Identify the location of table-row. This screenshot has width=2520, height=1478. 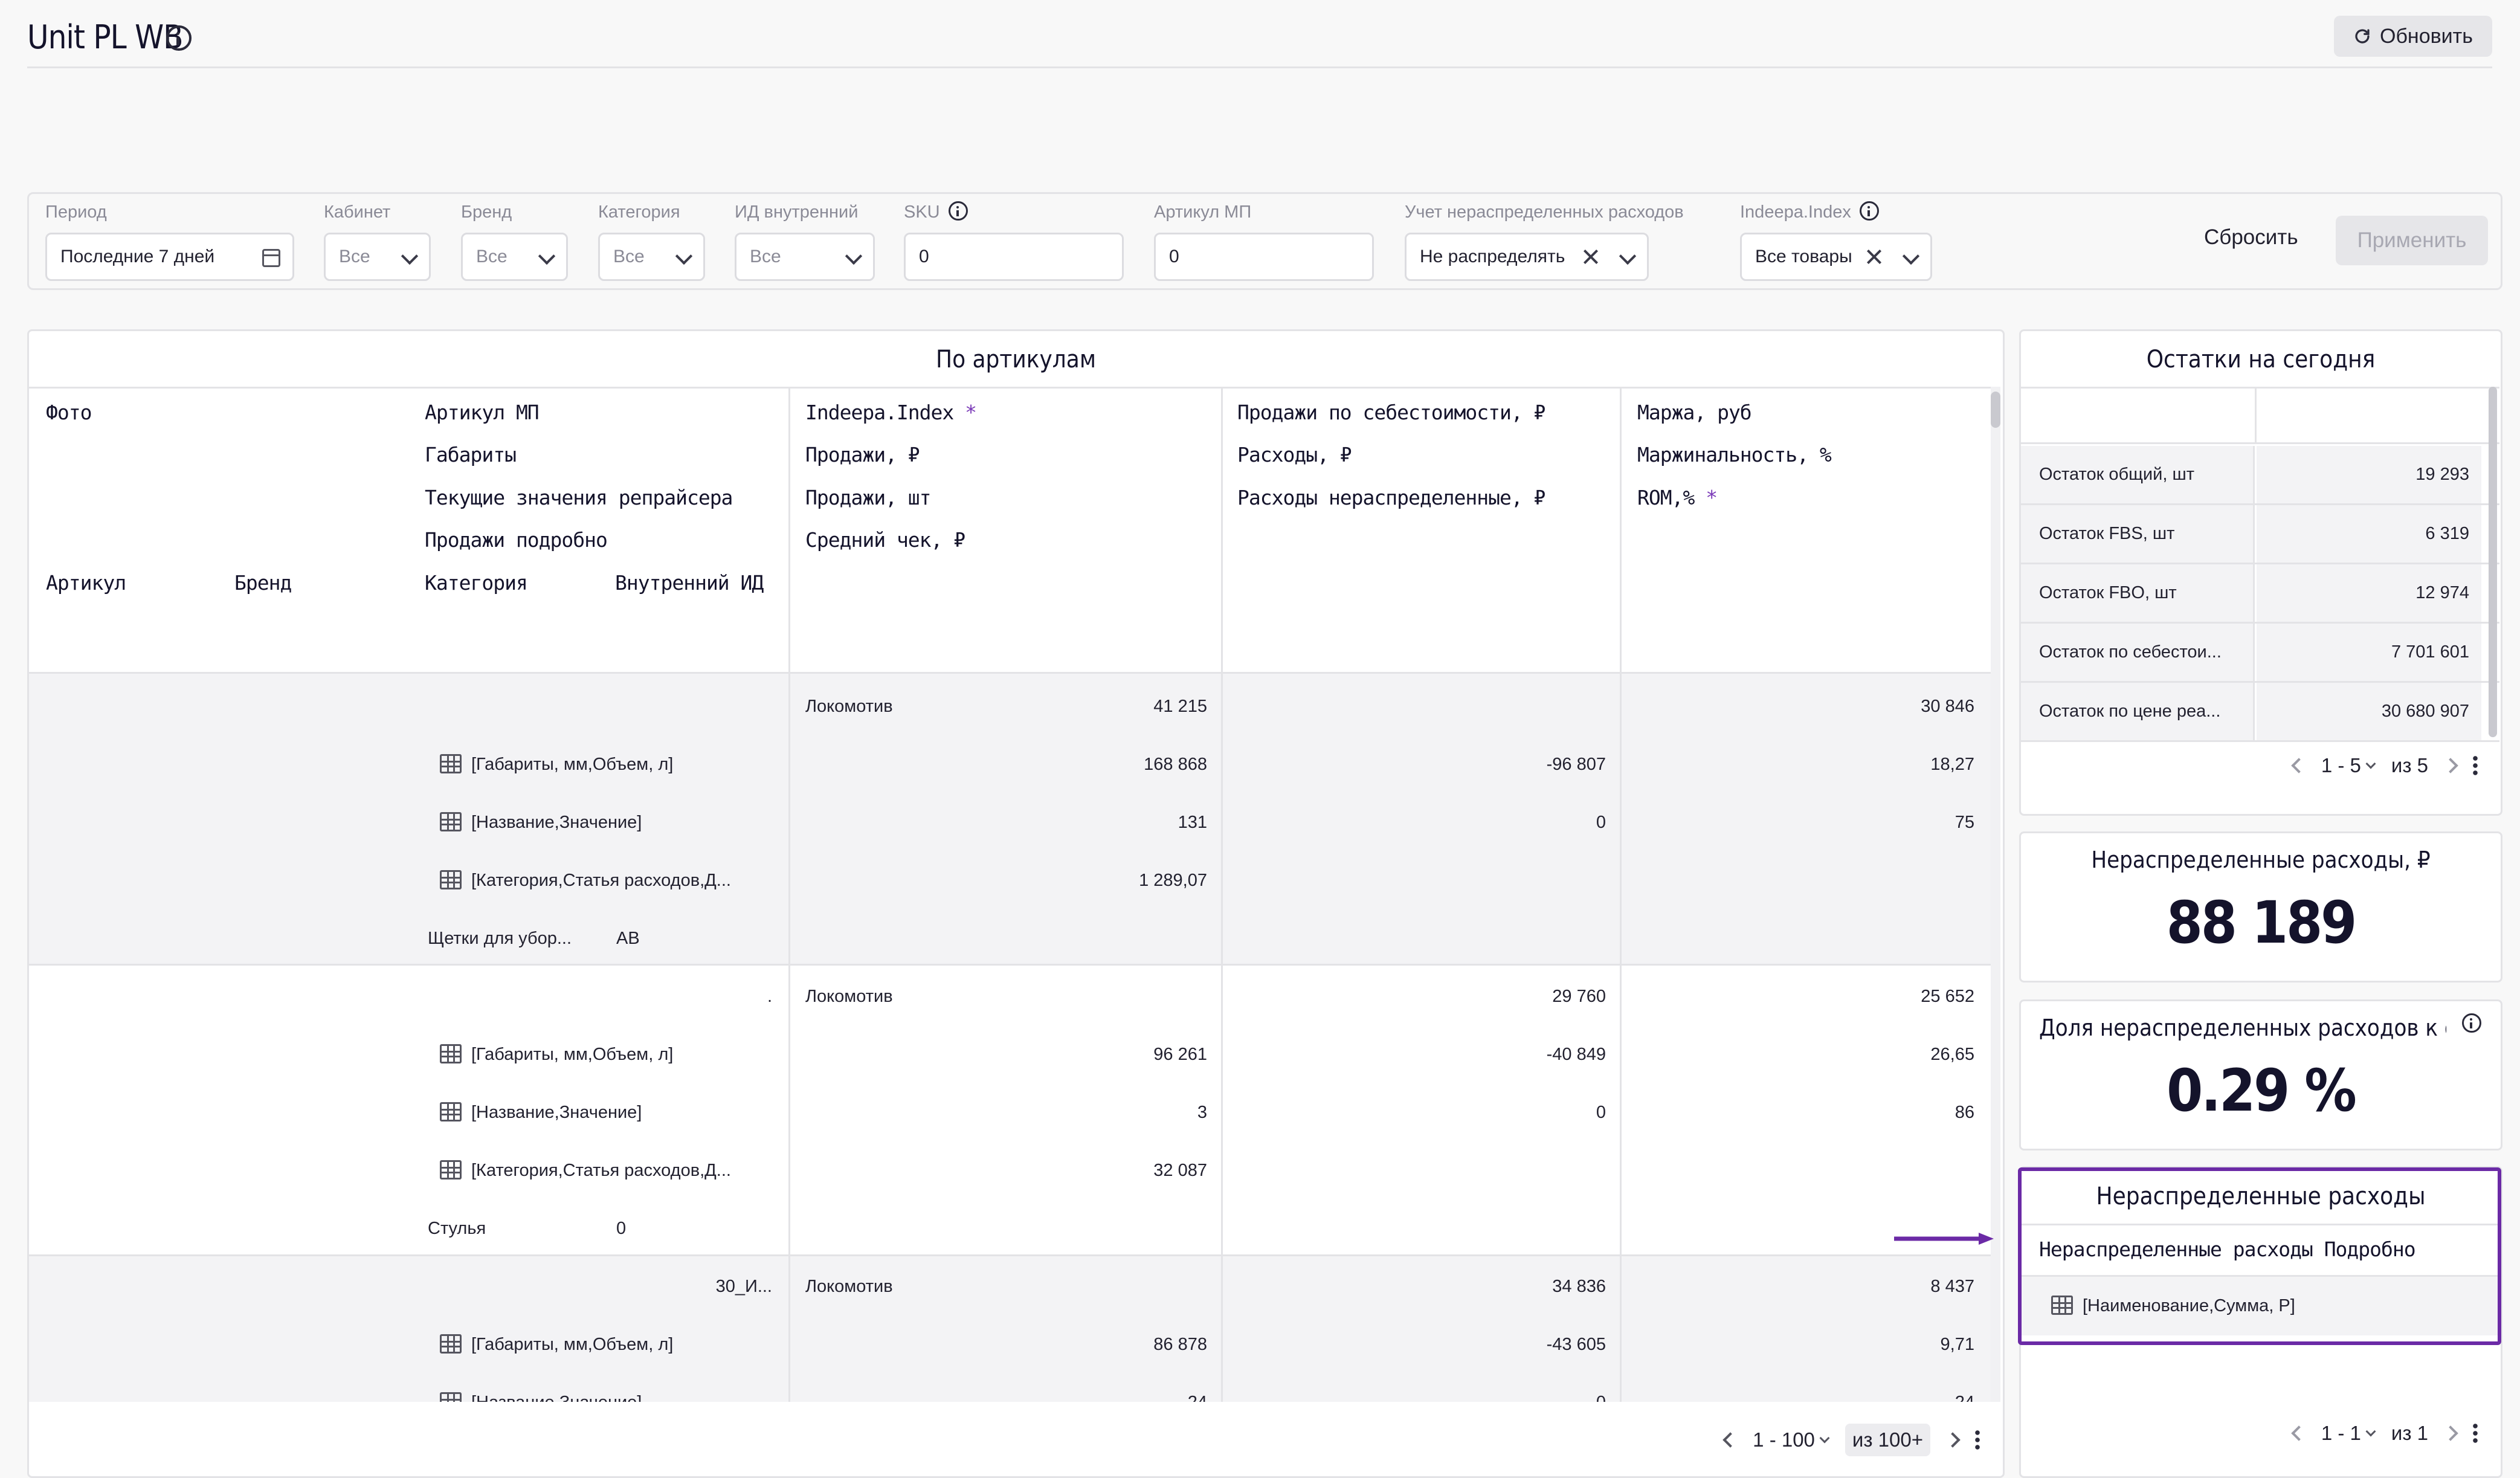
(1011, 1329).